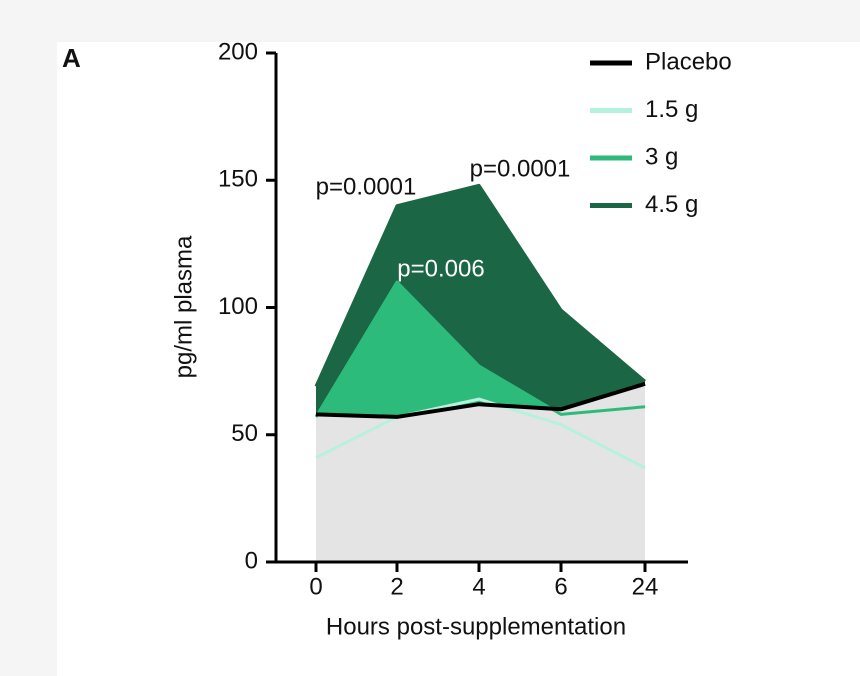 Image resolution: width=860 pixels, height=676 pixels. What do you see at coordinates (183, 306) in the screenshot?
I see `y-axis-label: pg/ml plasma` at bounding box center [183, 306].